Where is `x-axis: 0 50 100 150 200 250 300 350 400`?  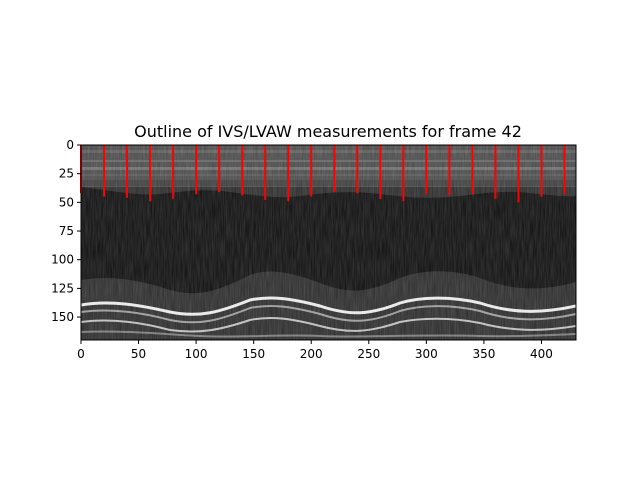 x-axis: 0 50 100 150 200 250 300 350 400 is located at coordinates (315, 350).